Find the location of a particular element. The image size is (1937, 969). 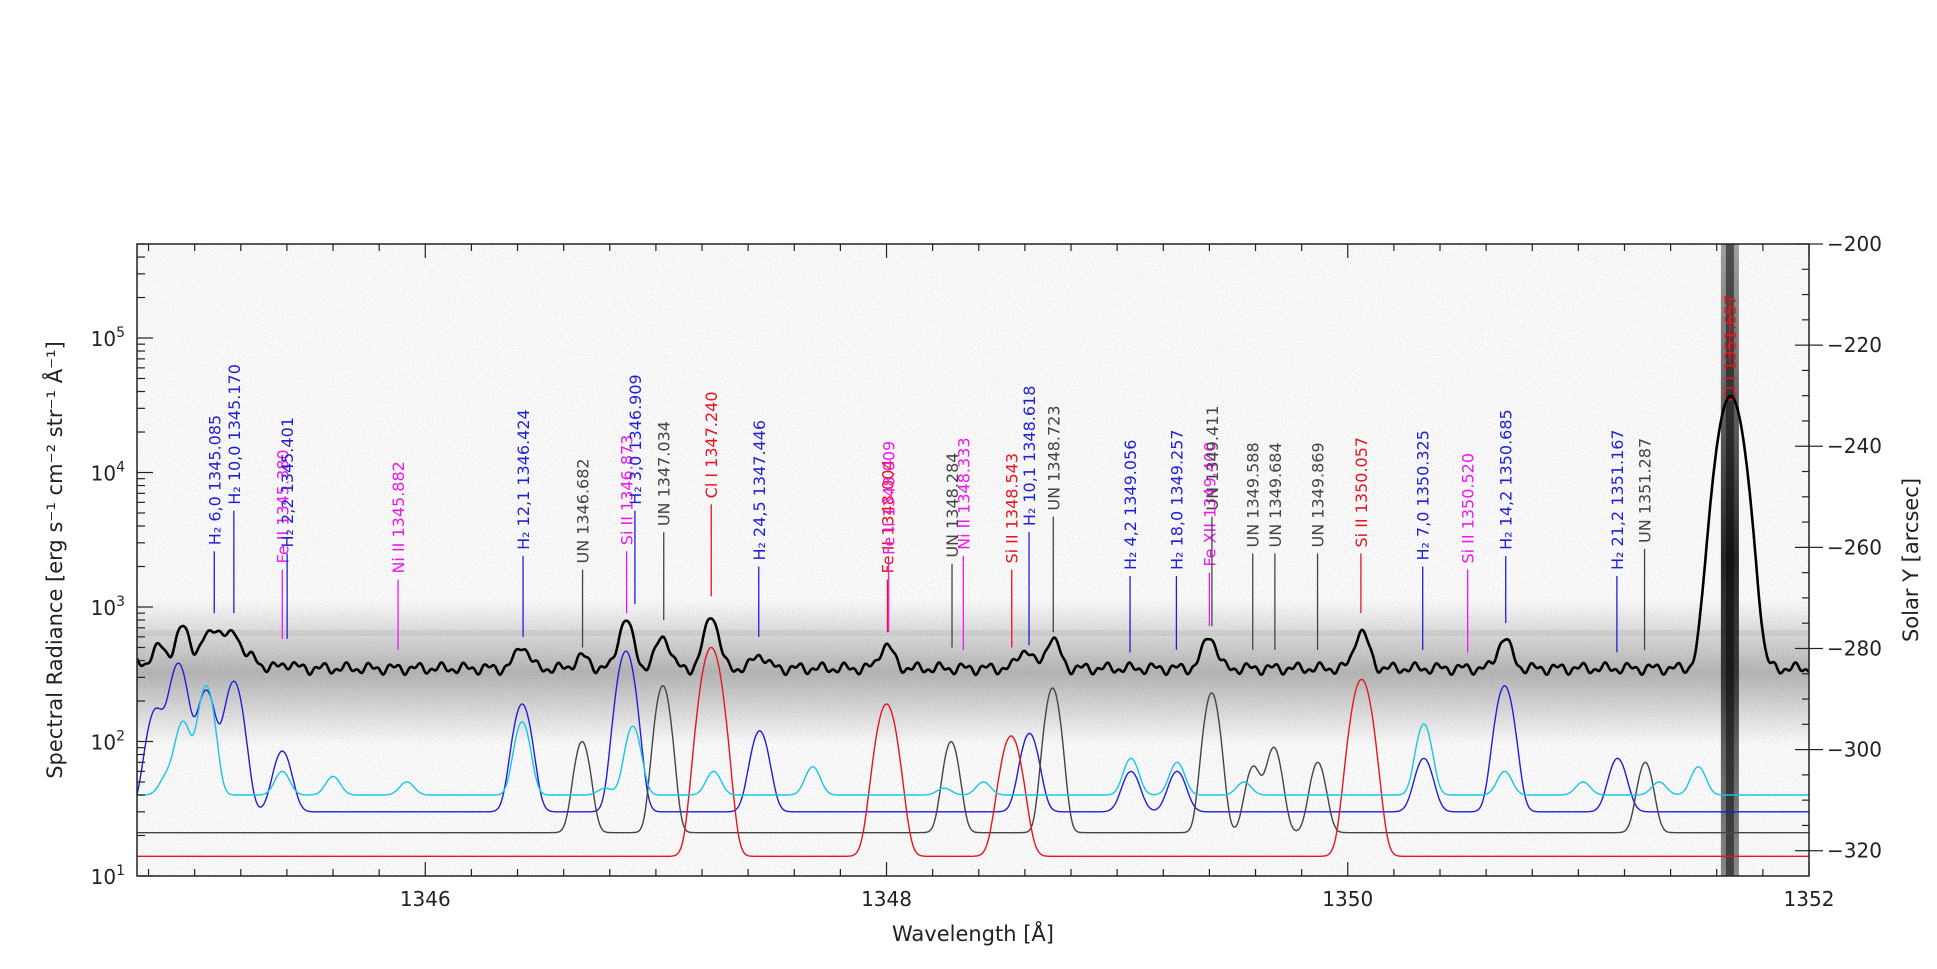

line-id-label: H₂ 18,0 1349.257 is located at coordinates (1176, 499).